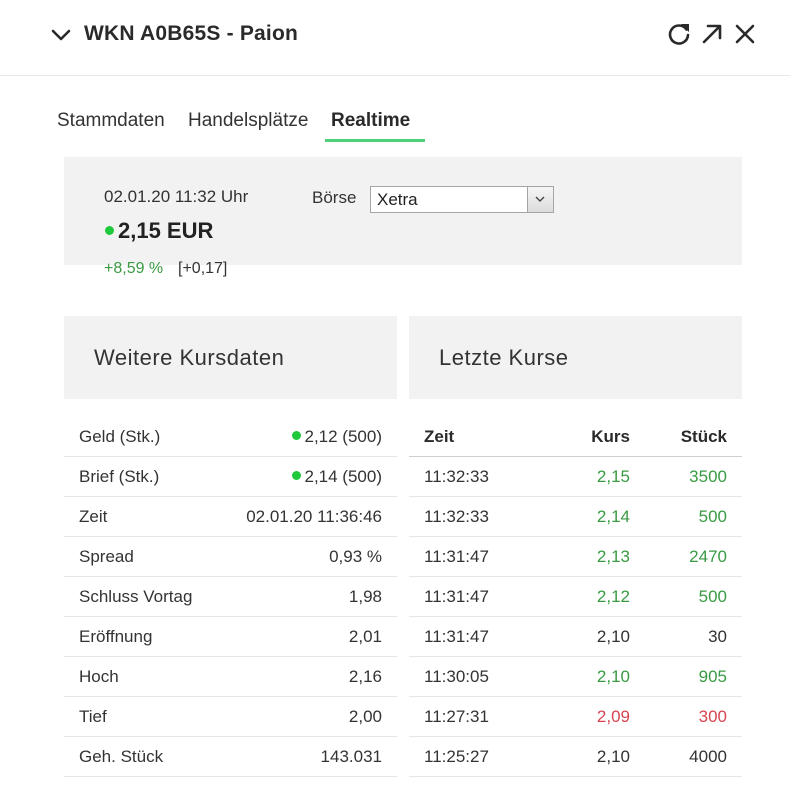 The image size is (790, 792). I want to click on table-row: Tief 2,00, so click(230, 717).